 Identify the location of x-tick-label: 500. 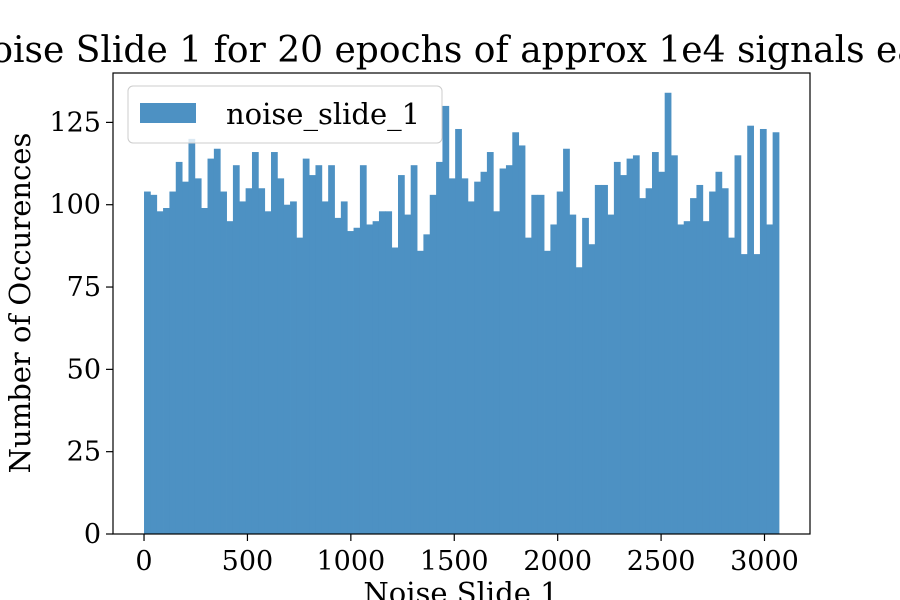
(248, 561).